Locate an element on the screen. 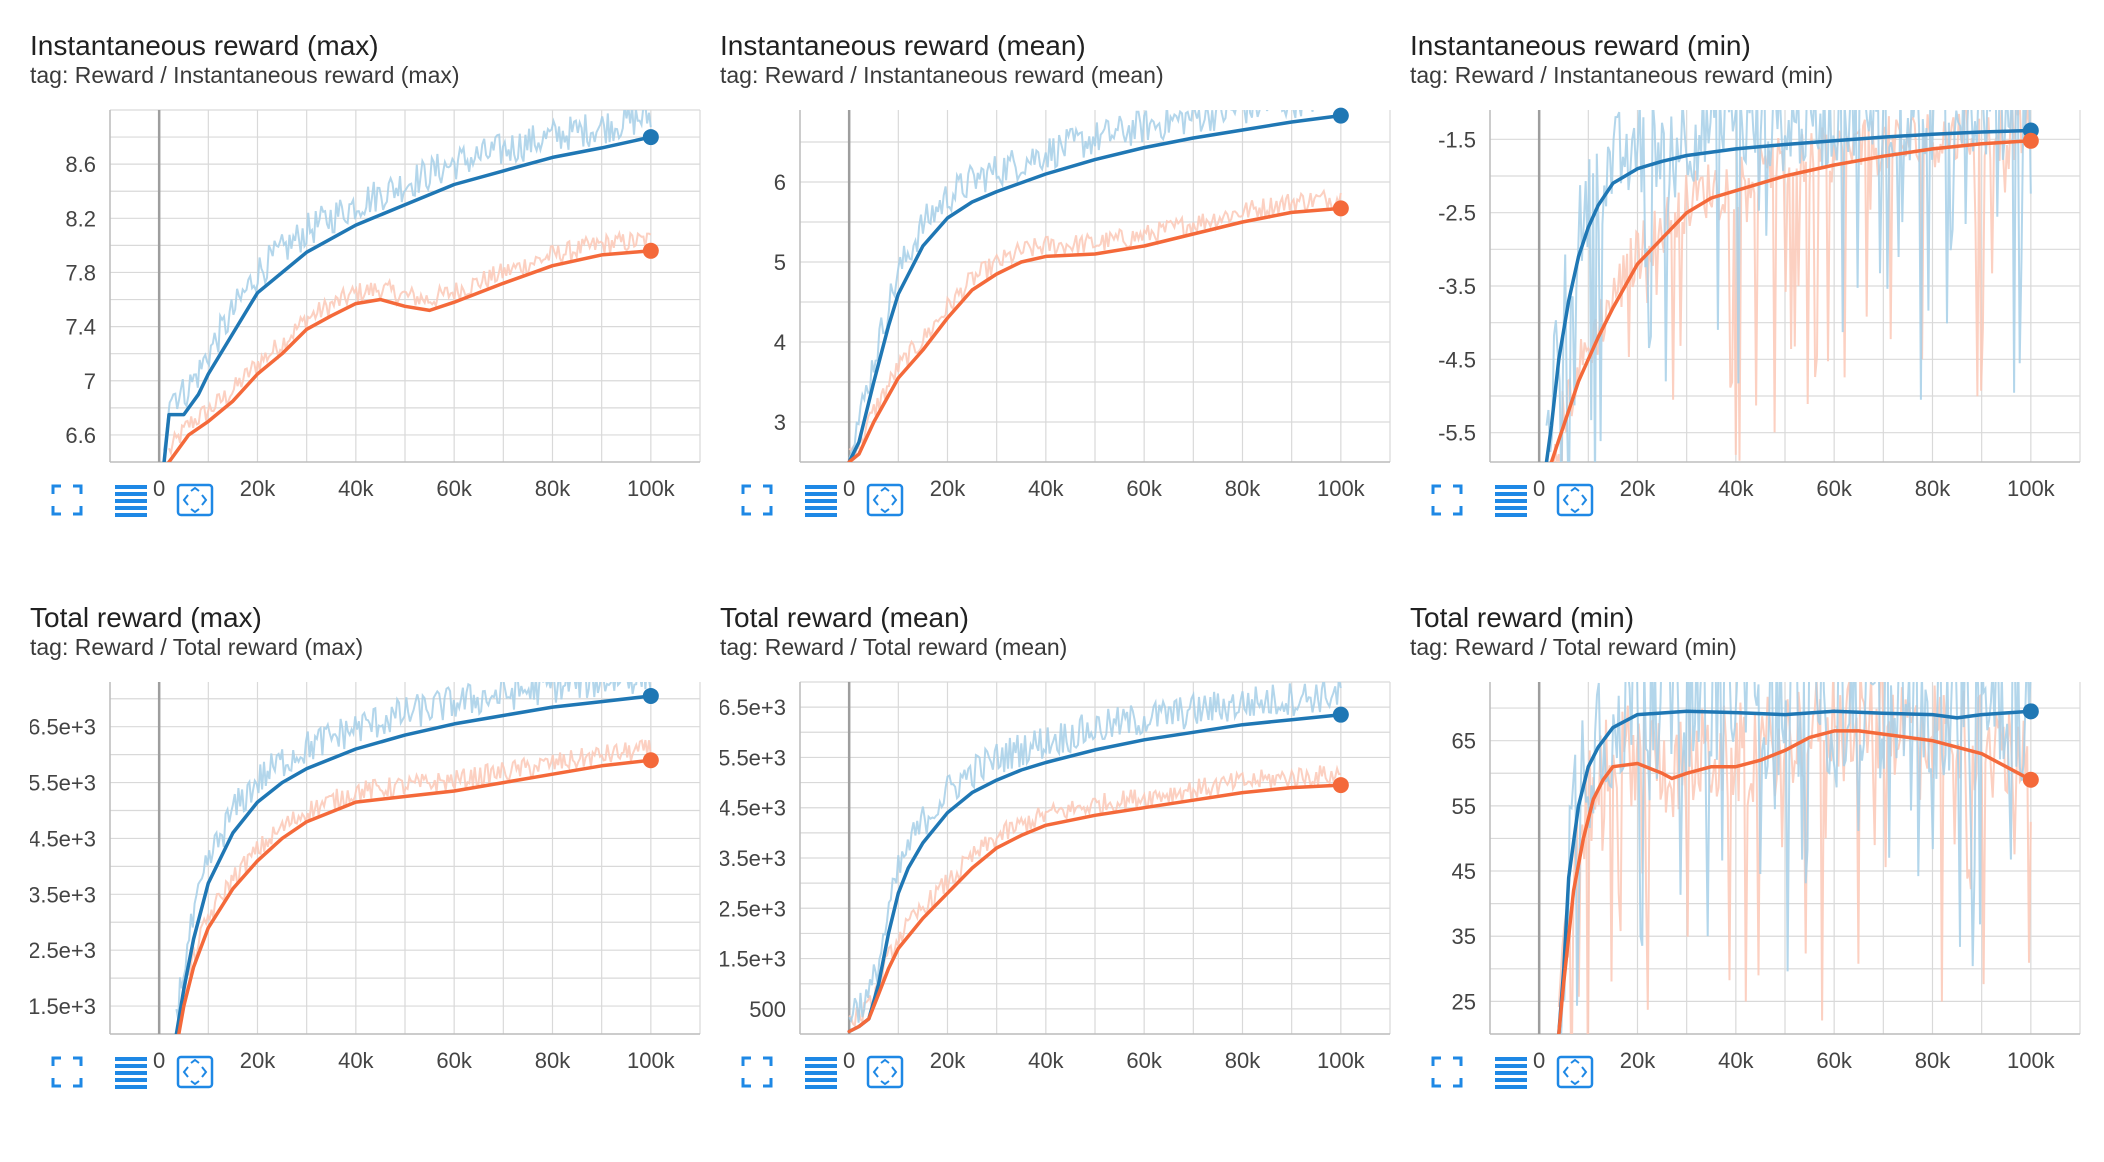 Image resolution: width=2104 pixels, height=1162 pixels. y-tick-label: 45 is located at coordinates (1464, 871).